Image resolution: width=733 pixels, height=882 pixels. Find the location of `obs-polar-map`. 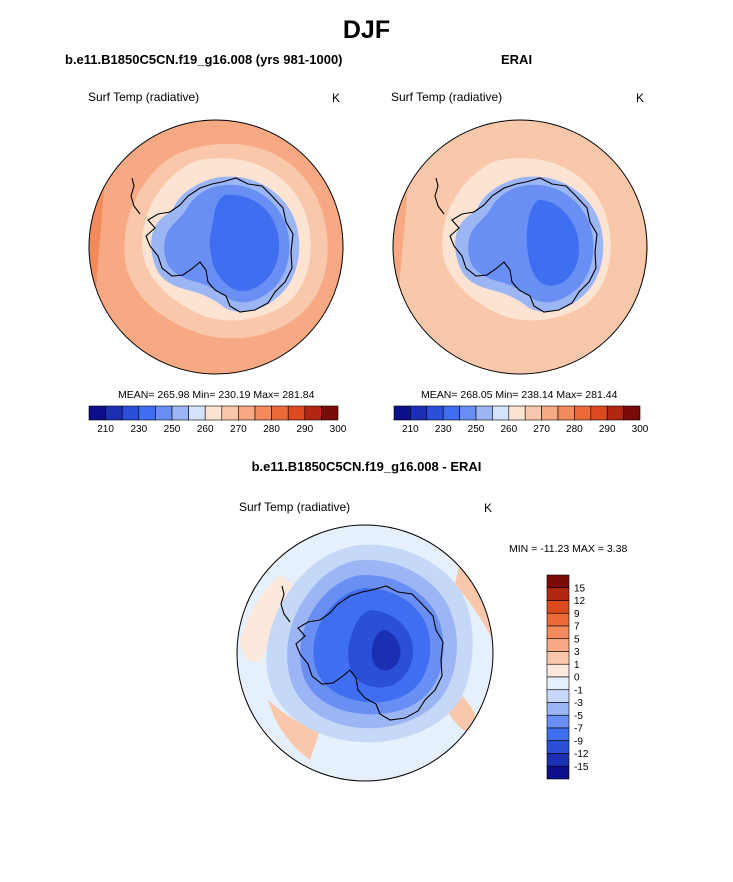

obs-polar-map is located at coordinates (520, 247).